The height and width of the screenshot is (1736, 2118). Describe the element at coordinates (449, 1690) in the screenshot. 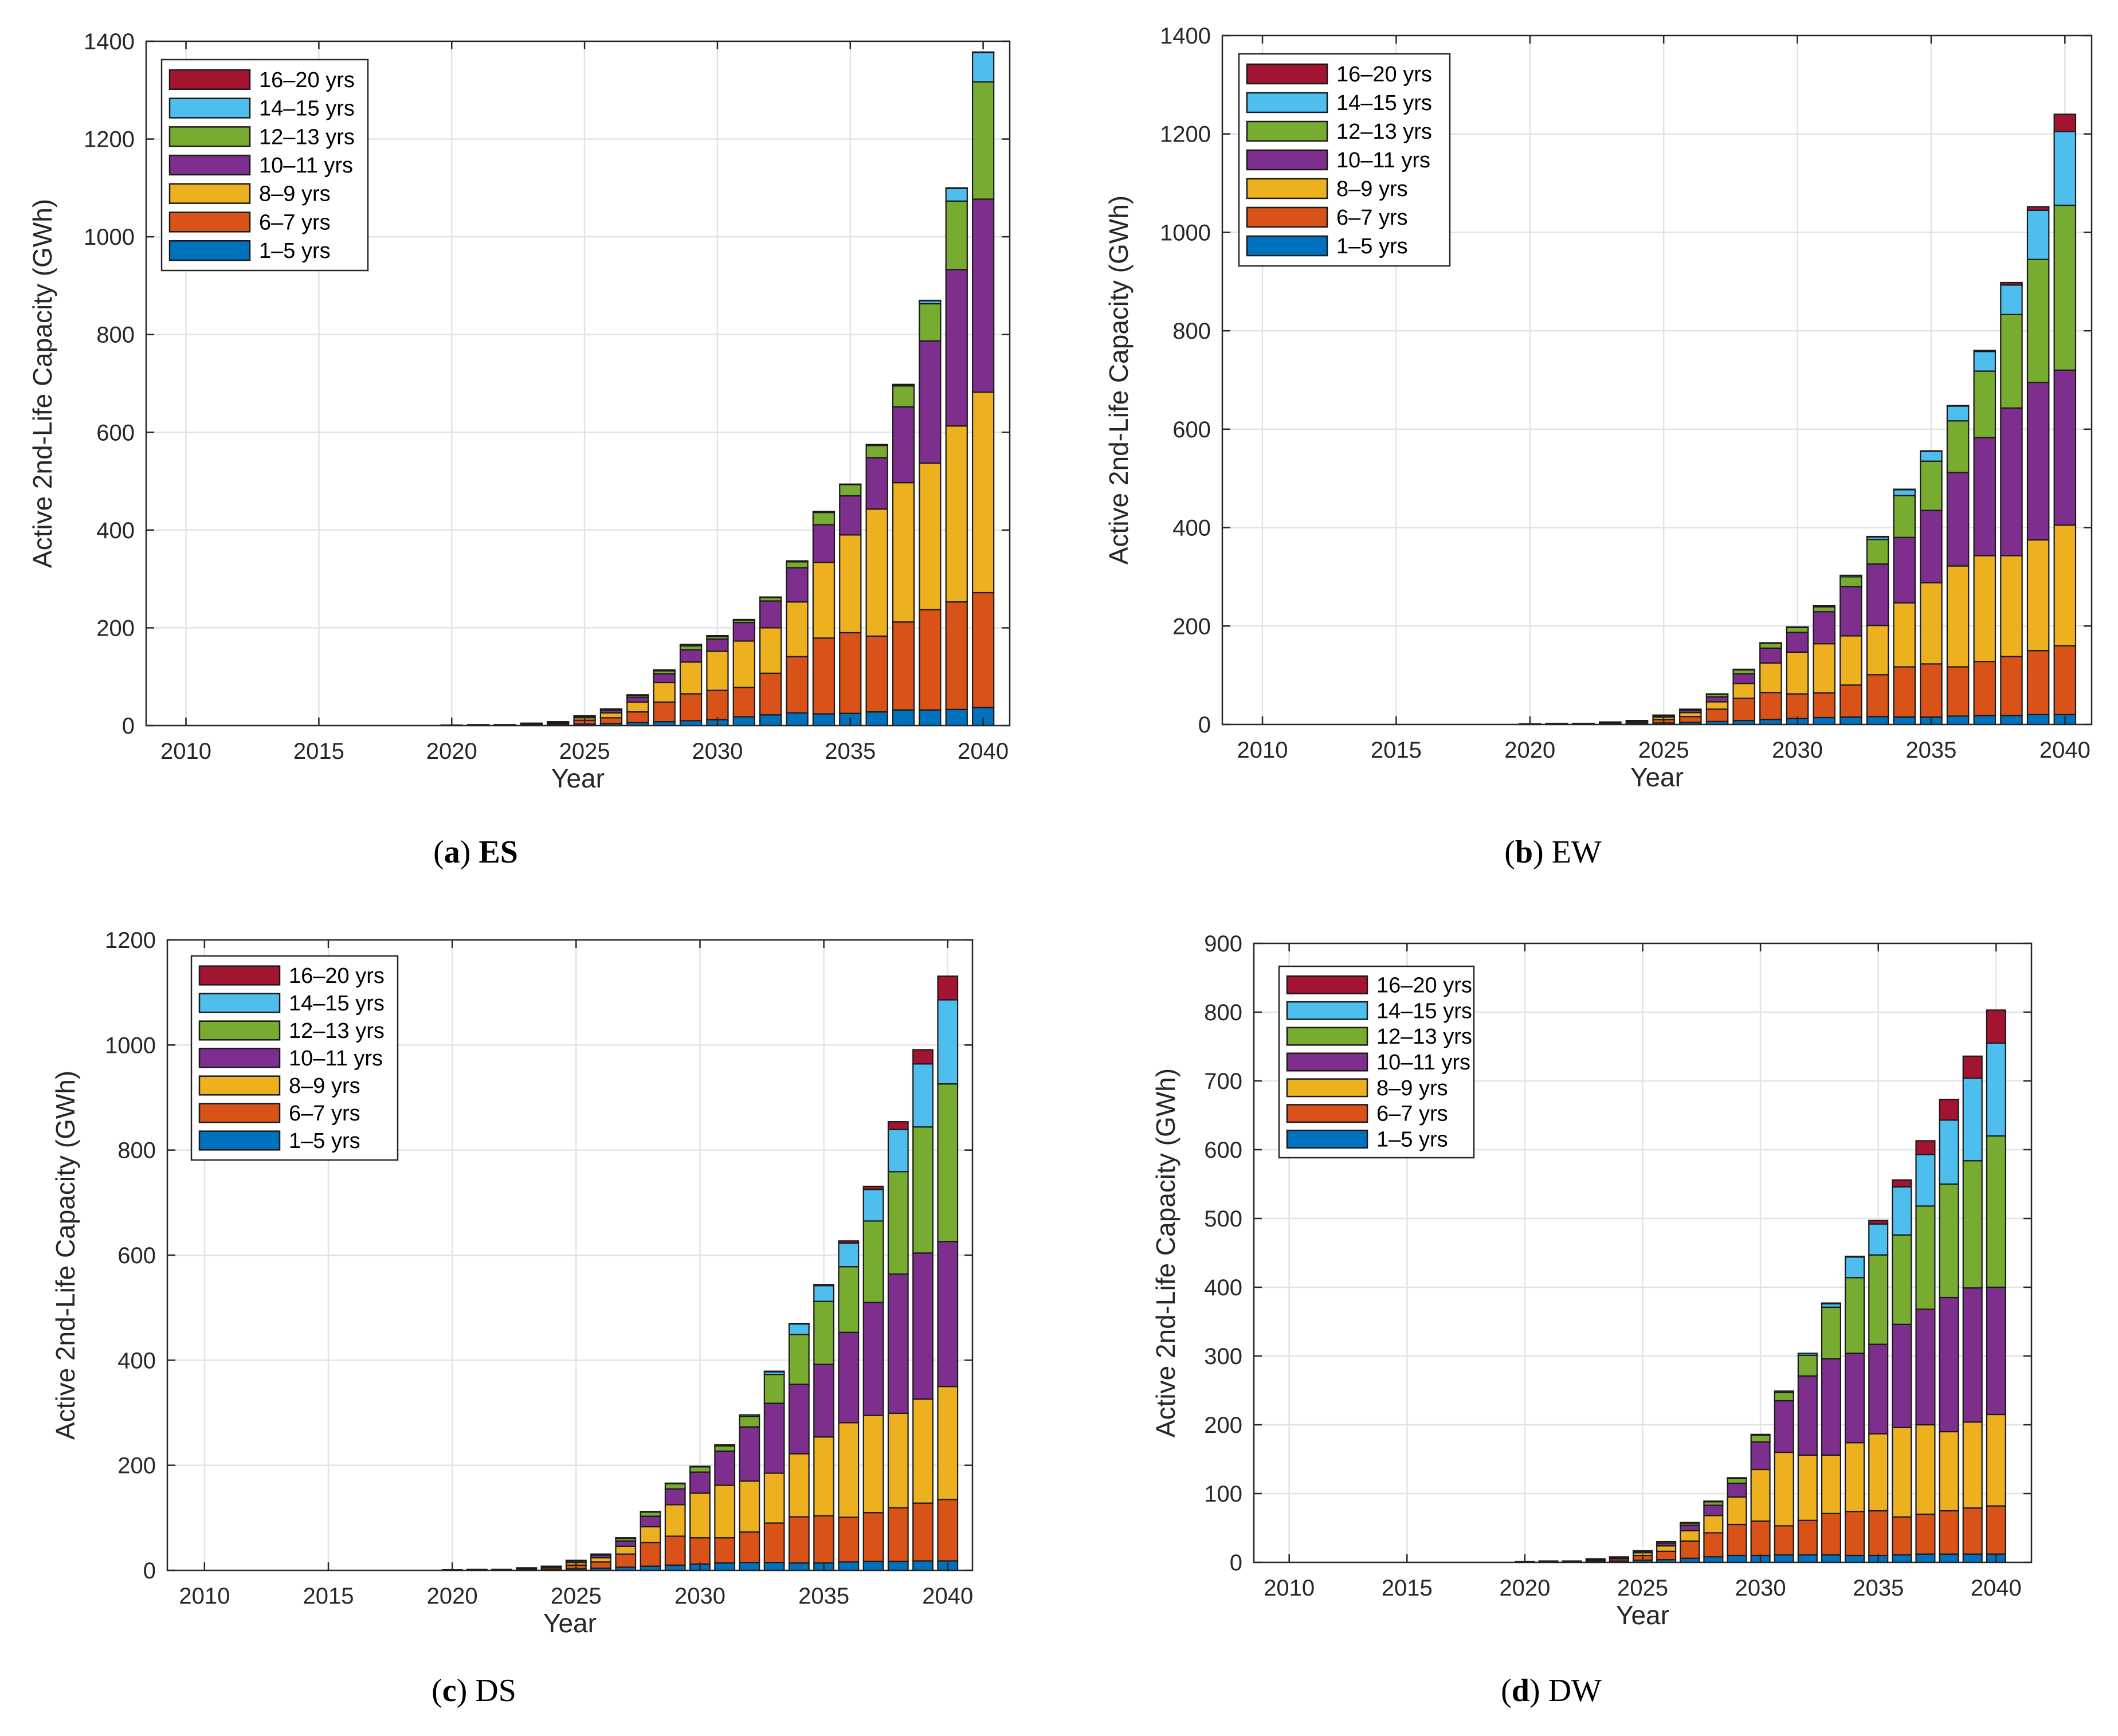

I see `caption-label: c` at that location.